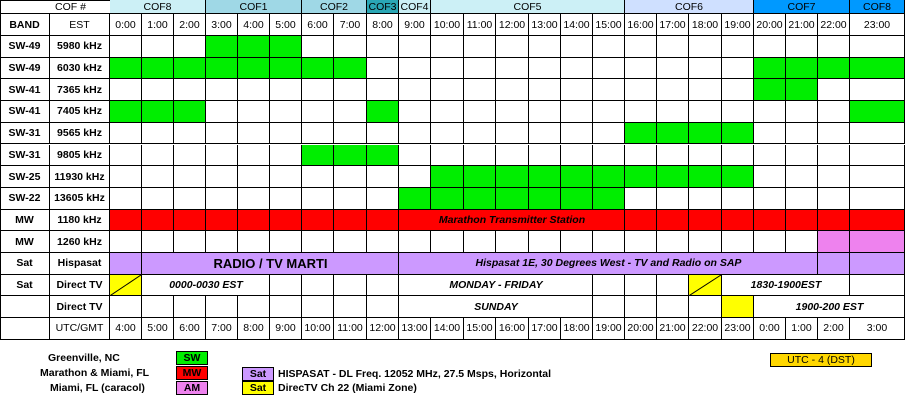 This screenshot has width=905, height=402. I want to click on est-hour: 18:00, so click(705, 25).